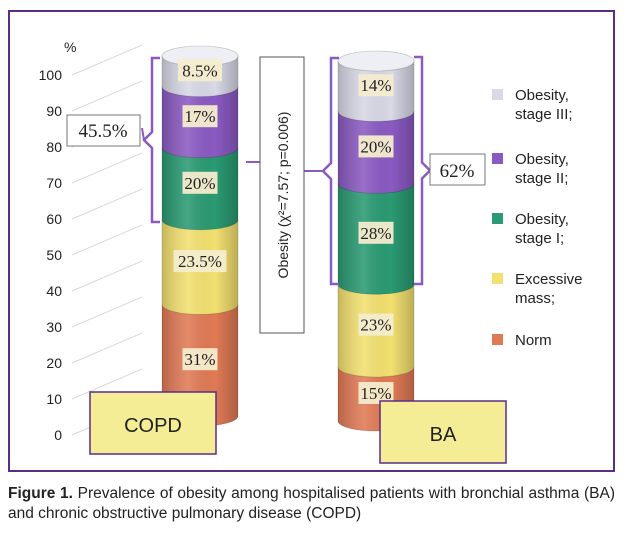 Image resolution: width=627 pixels, height=537 pixels. I want to click on bar-value-label: 15%, so click(375, 393).